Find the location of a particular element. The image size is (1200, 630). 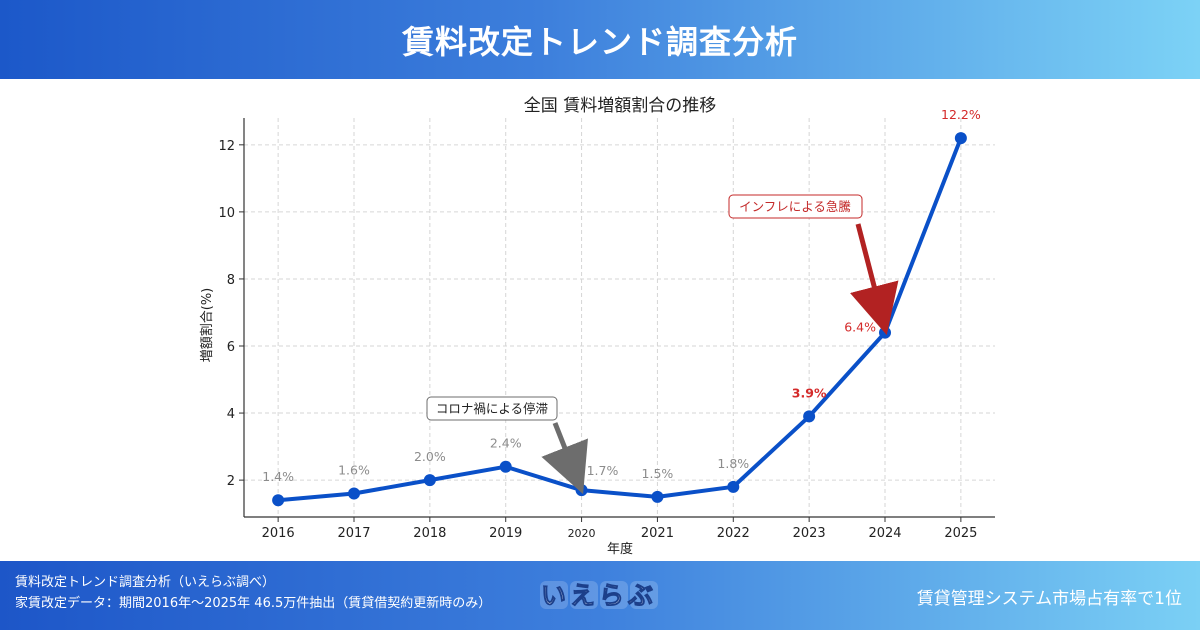

data-label: 2.4% is located at coordinates (506, 443).